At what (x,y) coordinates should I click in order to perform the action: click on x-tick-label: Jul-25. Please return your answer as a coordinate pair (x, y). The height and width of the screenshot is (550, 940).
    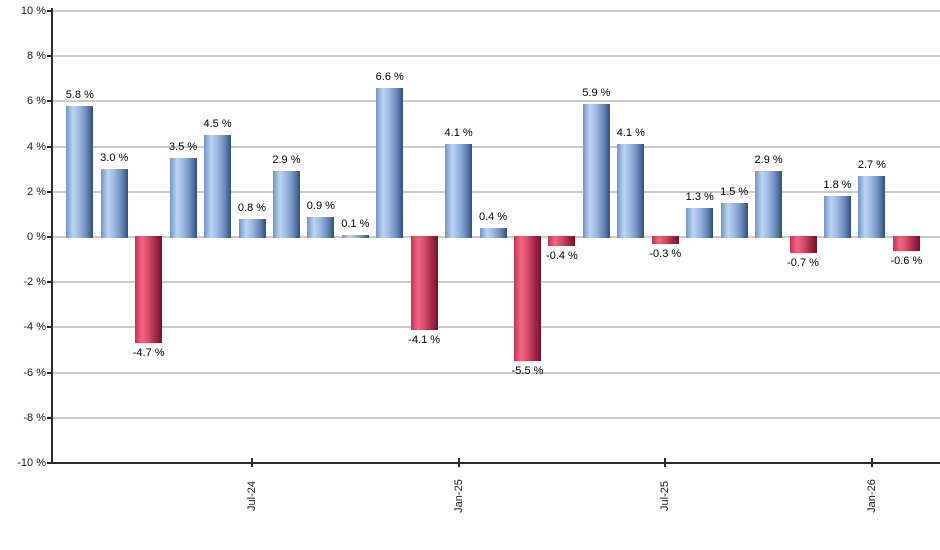
    Looking at the image, I should click on (665, 496).